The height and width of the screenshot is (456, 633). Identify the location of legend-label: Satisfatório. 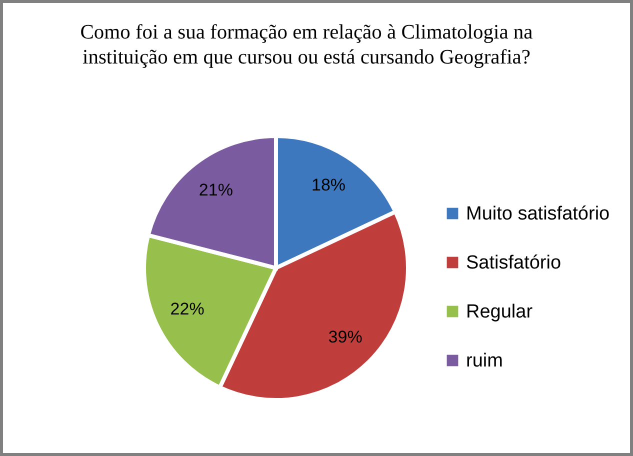
(514, 263).